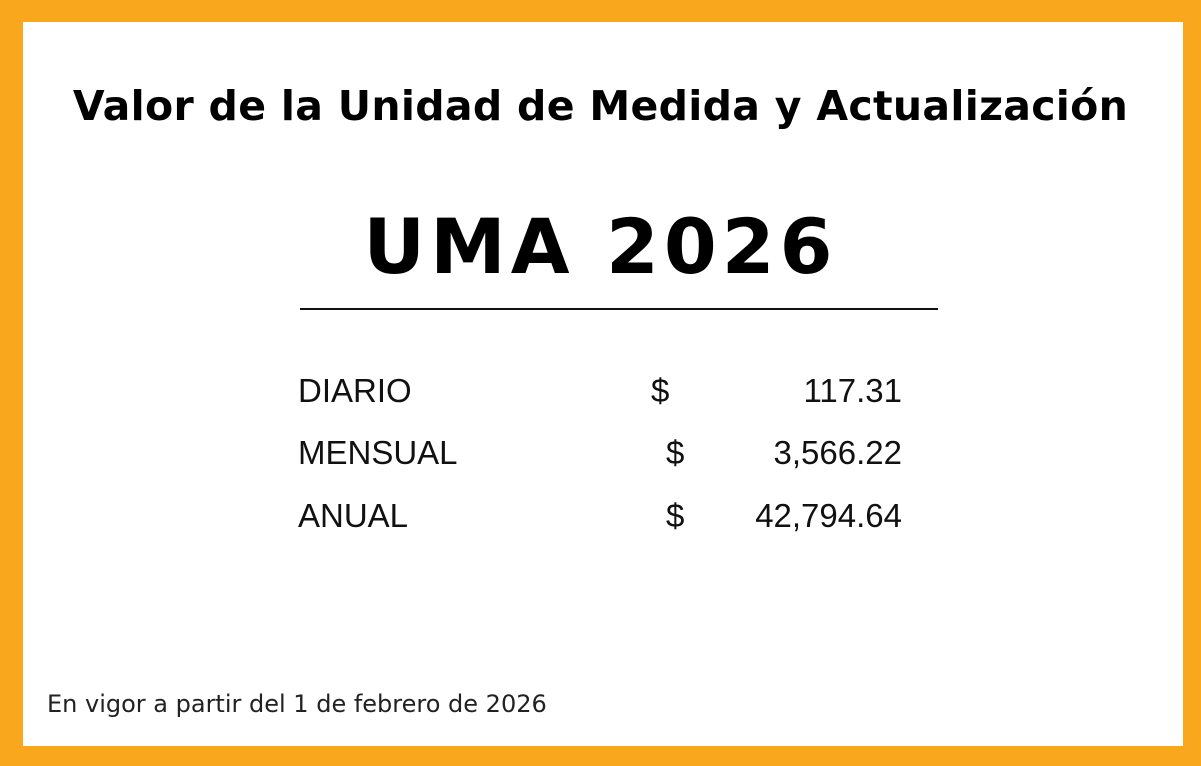  I want to click on row-value: 42,794.64, so click(828, 515).